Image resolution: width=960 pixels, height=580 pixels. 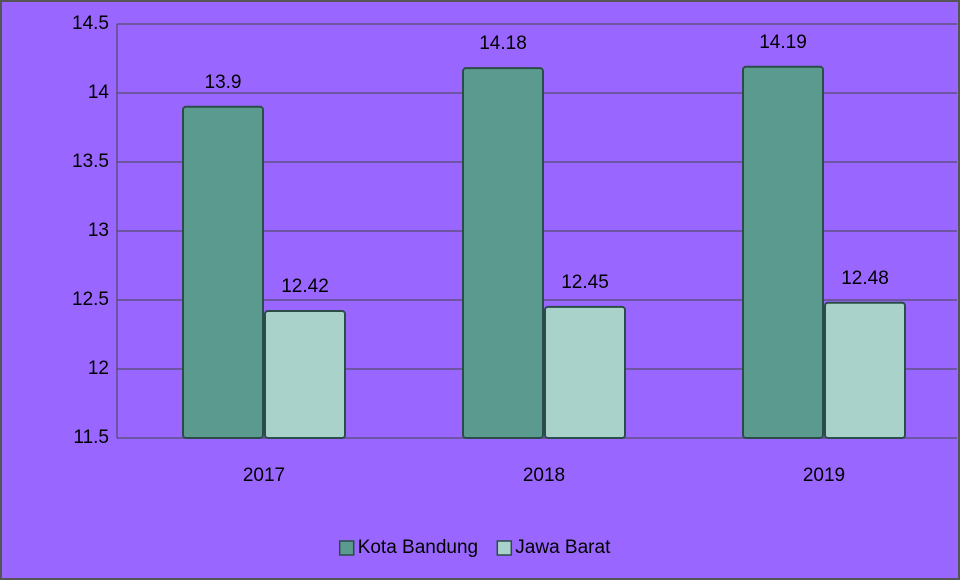 I want to click on y-tick-label: 13.5, so click(x=90, y=161).